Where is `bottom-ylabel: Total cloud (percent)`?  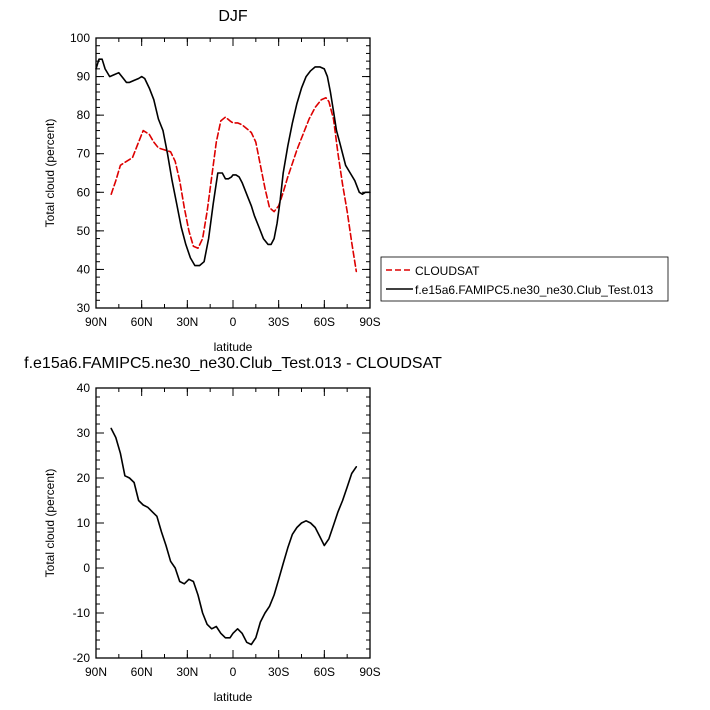 bottom-ylabel: Total cloud (percent) is located at coordinates (50, 523).